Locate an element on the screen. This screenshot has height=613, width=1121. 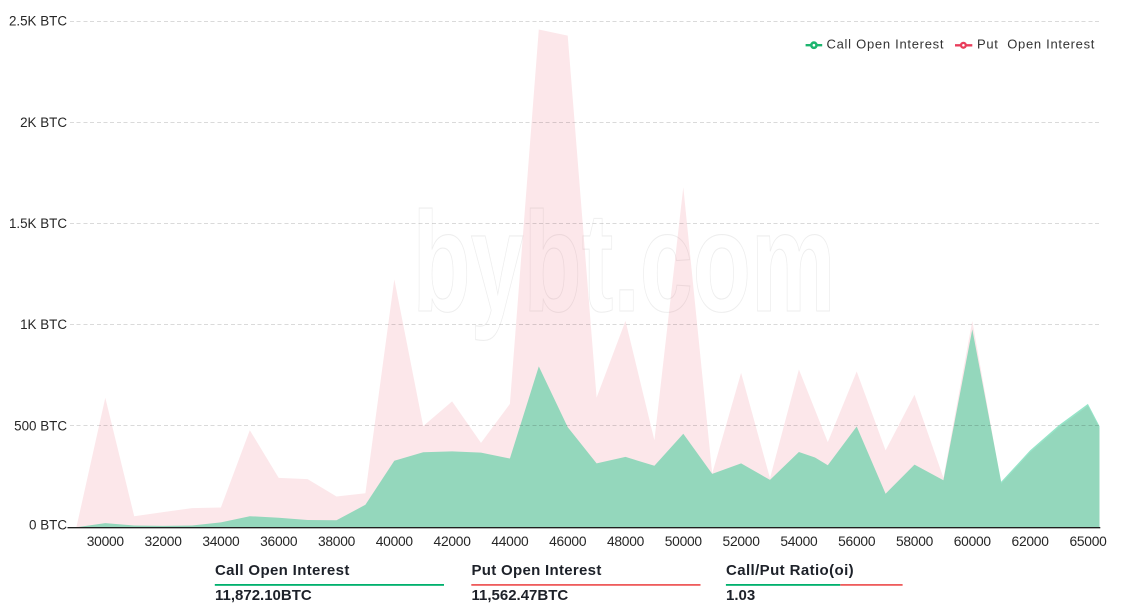
svg-text: 2K BTC is located at coordinates (43, 122).